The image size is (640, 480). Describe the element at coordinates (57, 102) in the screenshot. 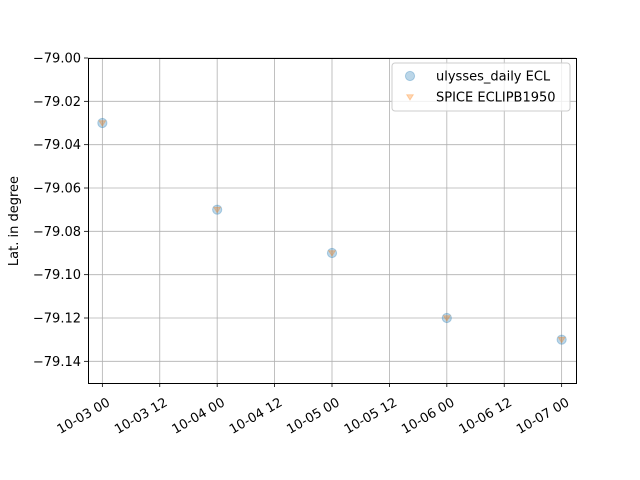

I see `y-tick-label: −79.02` at that location.